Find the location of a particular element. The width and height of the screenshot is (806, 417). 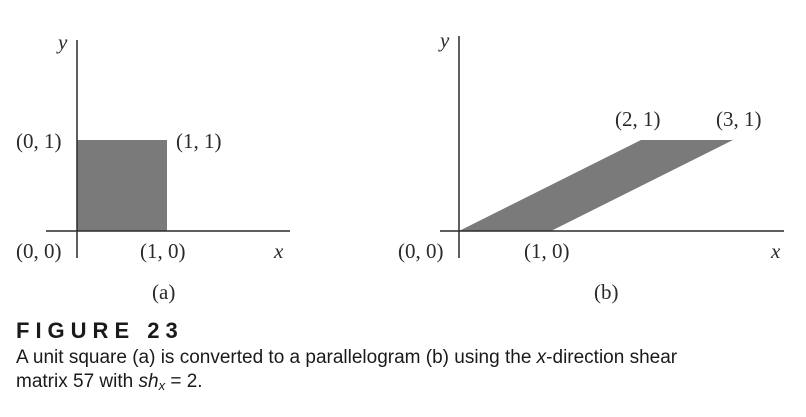

caption-line2-var: shx is located at coordinates (152, 382).